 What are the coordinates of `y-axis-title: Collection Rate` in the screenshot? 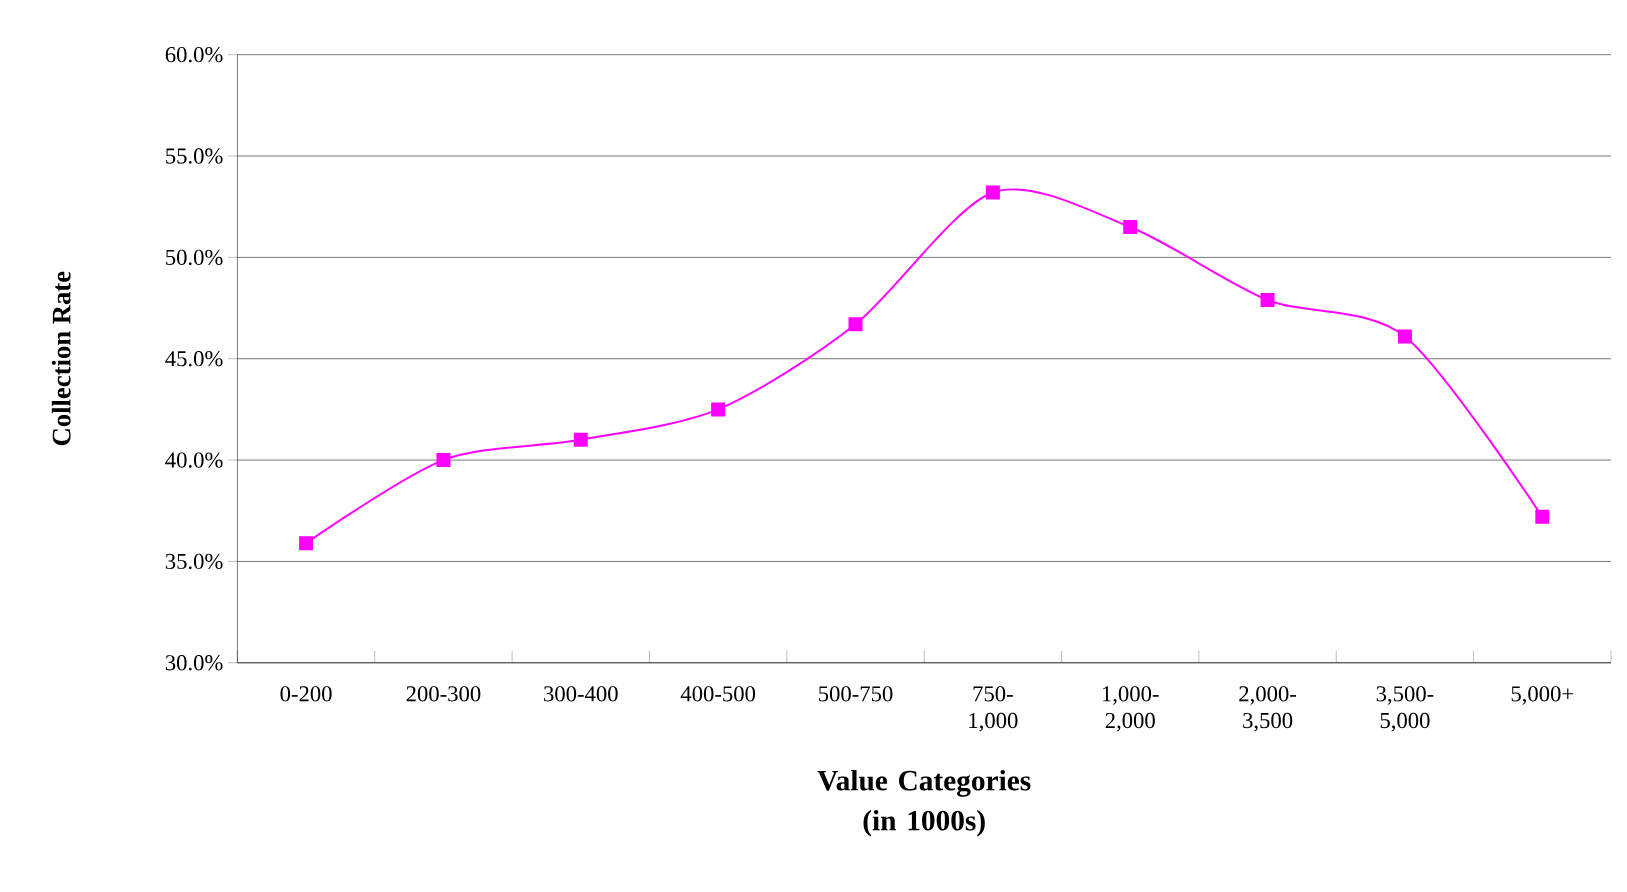 It's located at (61, 358).